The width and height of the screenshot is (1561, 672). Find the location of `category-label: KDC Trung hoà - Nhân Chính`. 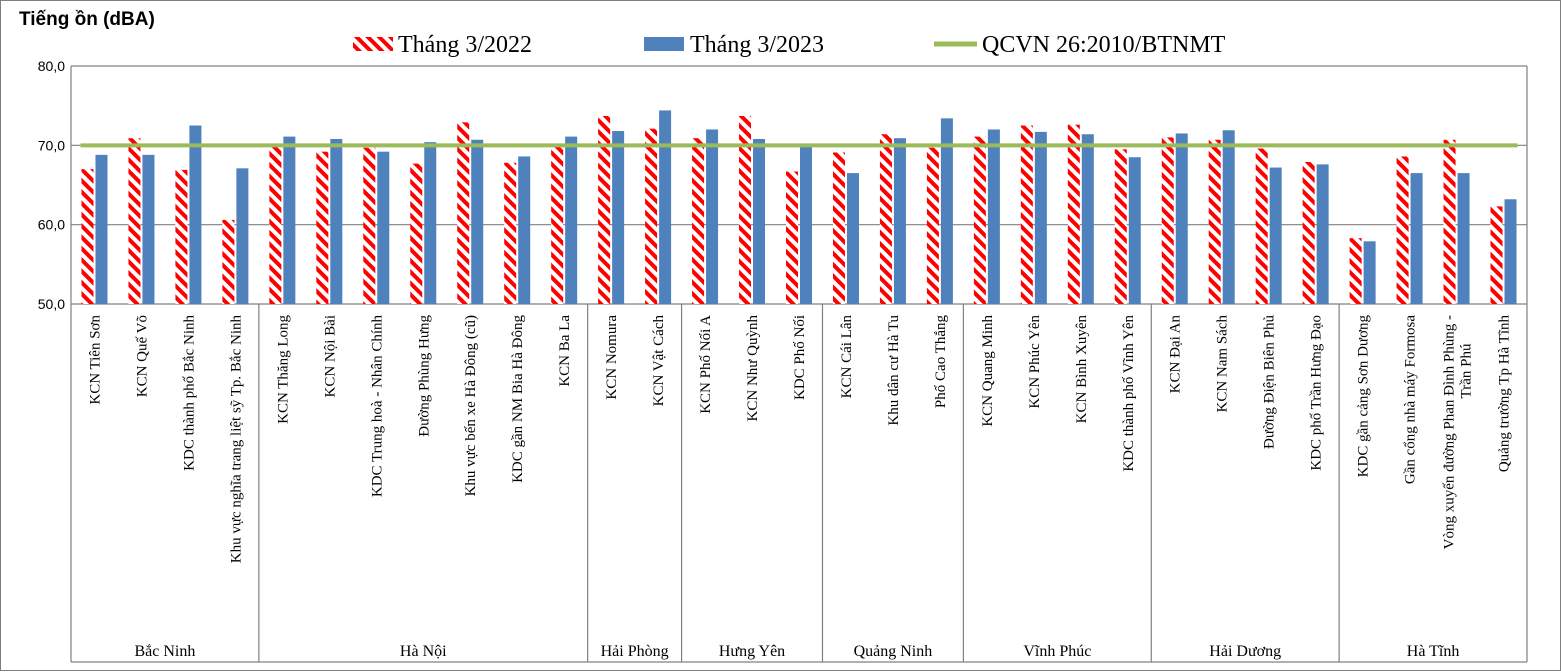

category-label: KDC Trung hoà - Nhân Chính is located at coordinates (377, 406).